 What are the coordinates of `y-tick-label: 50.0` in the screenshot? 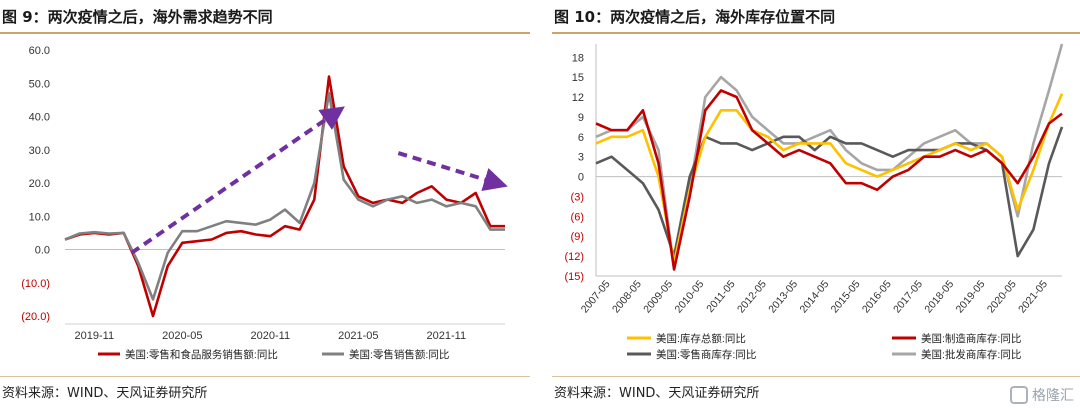 It's located at (39, 84).